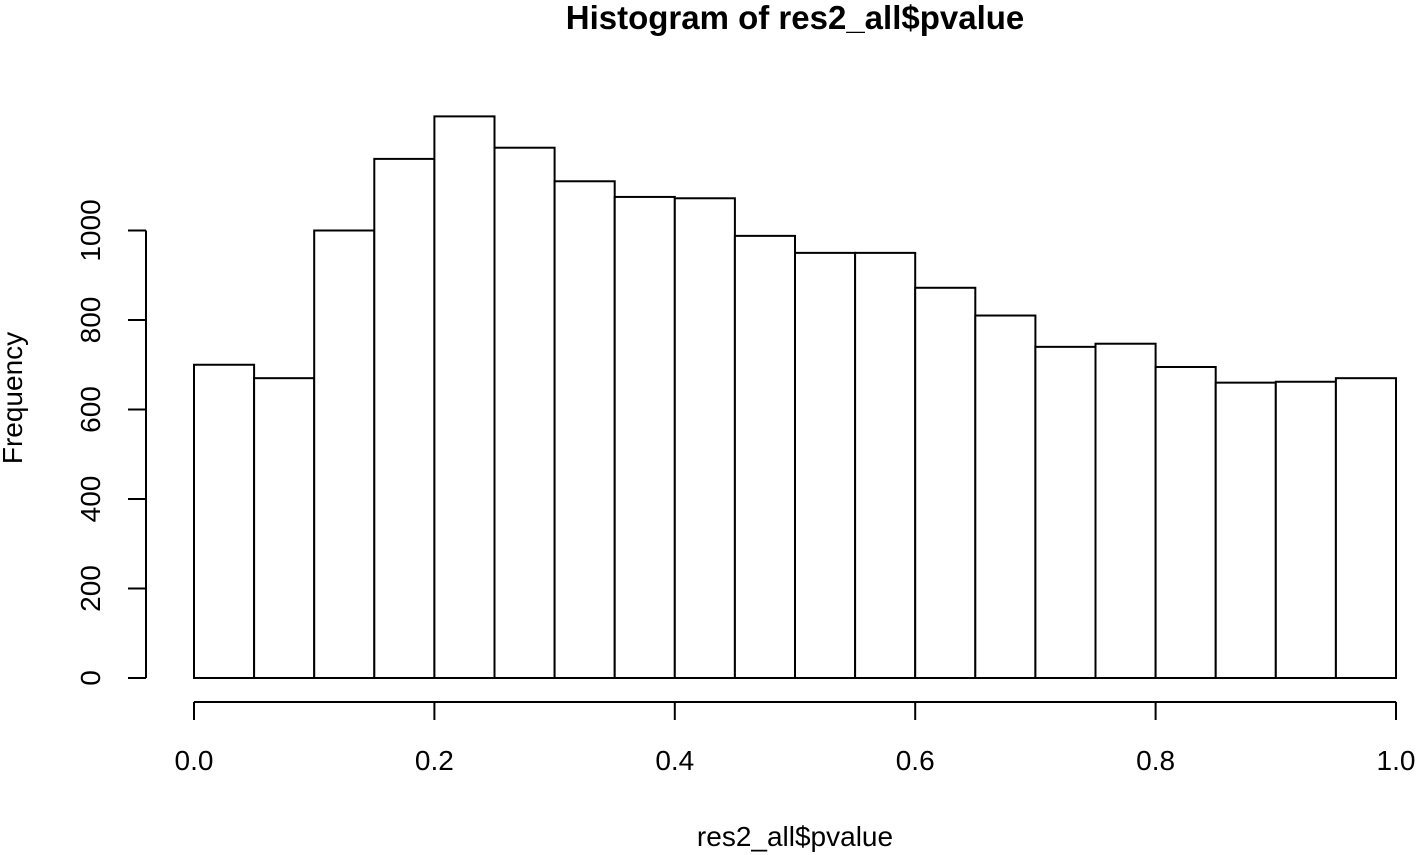 Image resolution: width=1417 pixels, height=855 pixels. I want to click on y-tick-label: 1000, so click(90, 230).